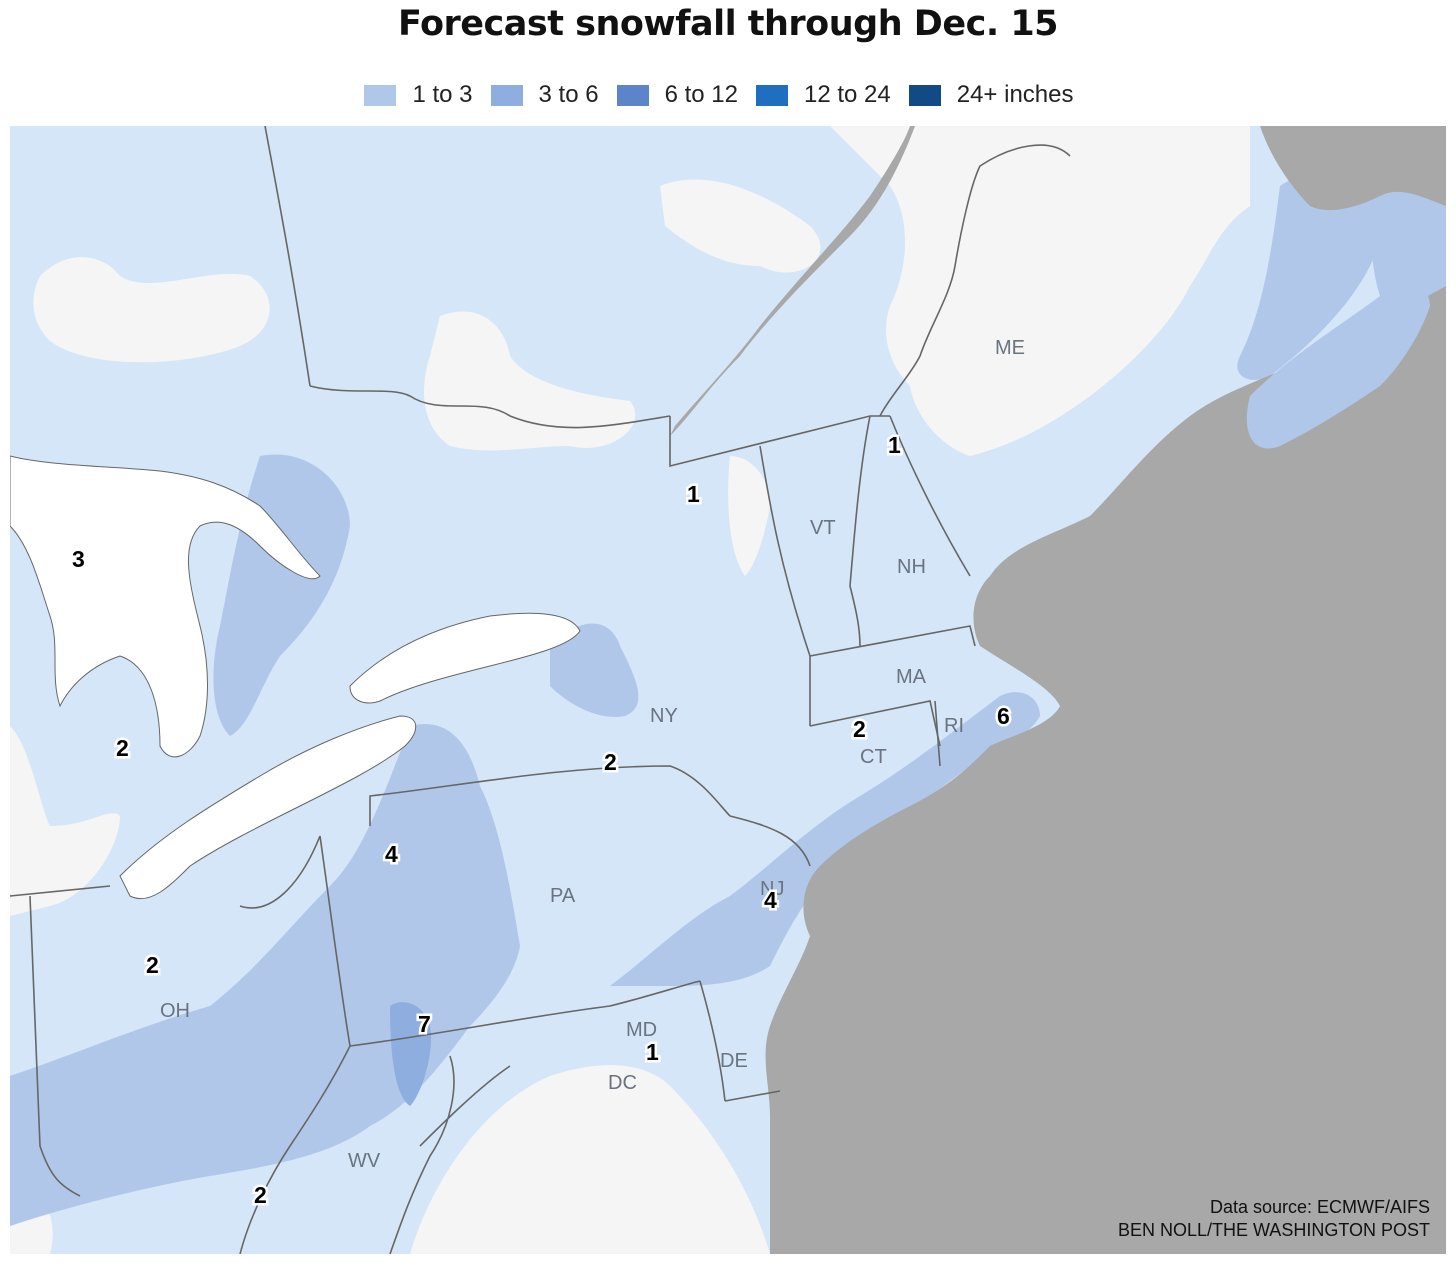  What do you see at coordinates (823, 528) in the screenshot?
I see `state-label-vt: VT` at bounding box center [823, 528].